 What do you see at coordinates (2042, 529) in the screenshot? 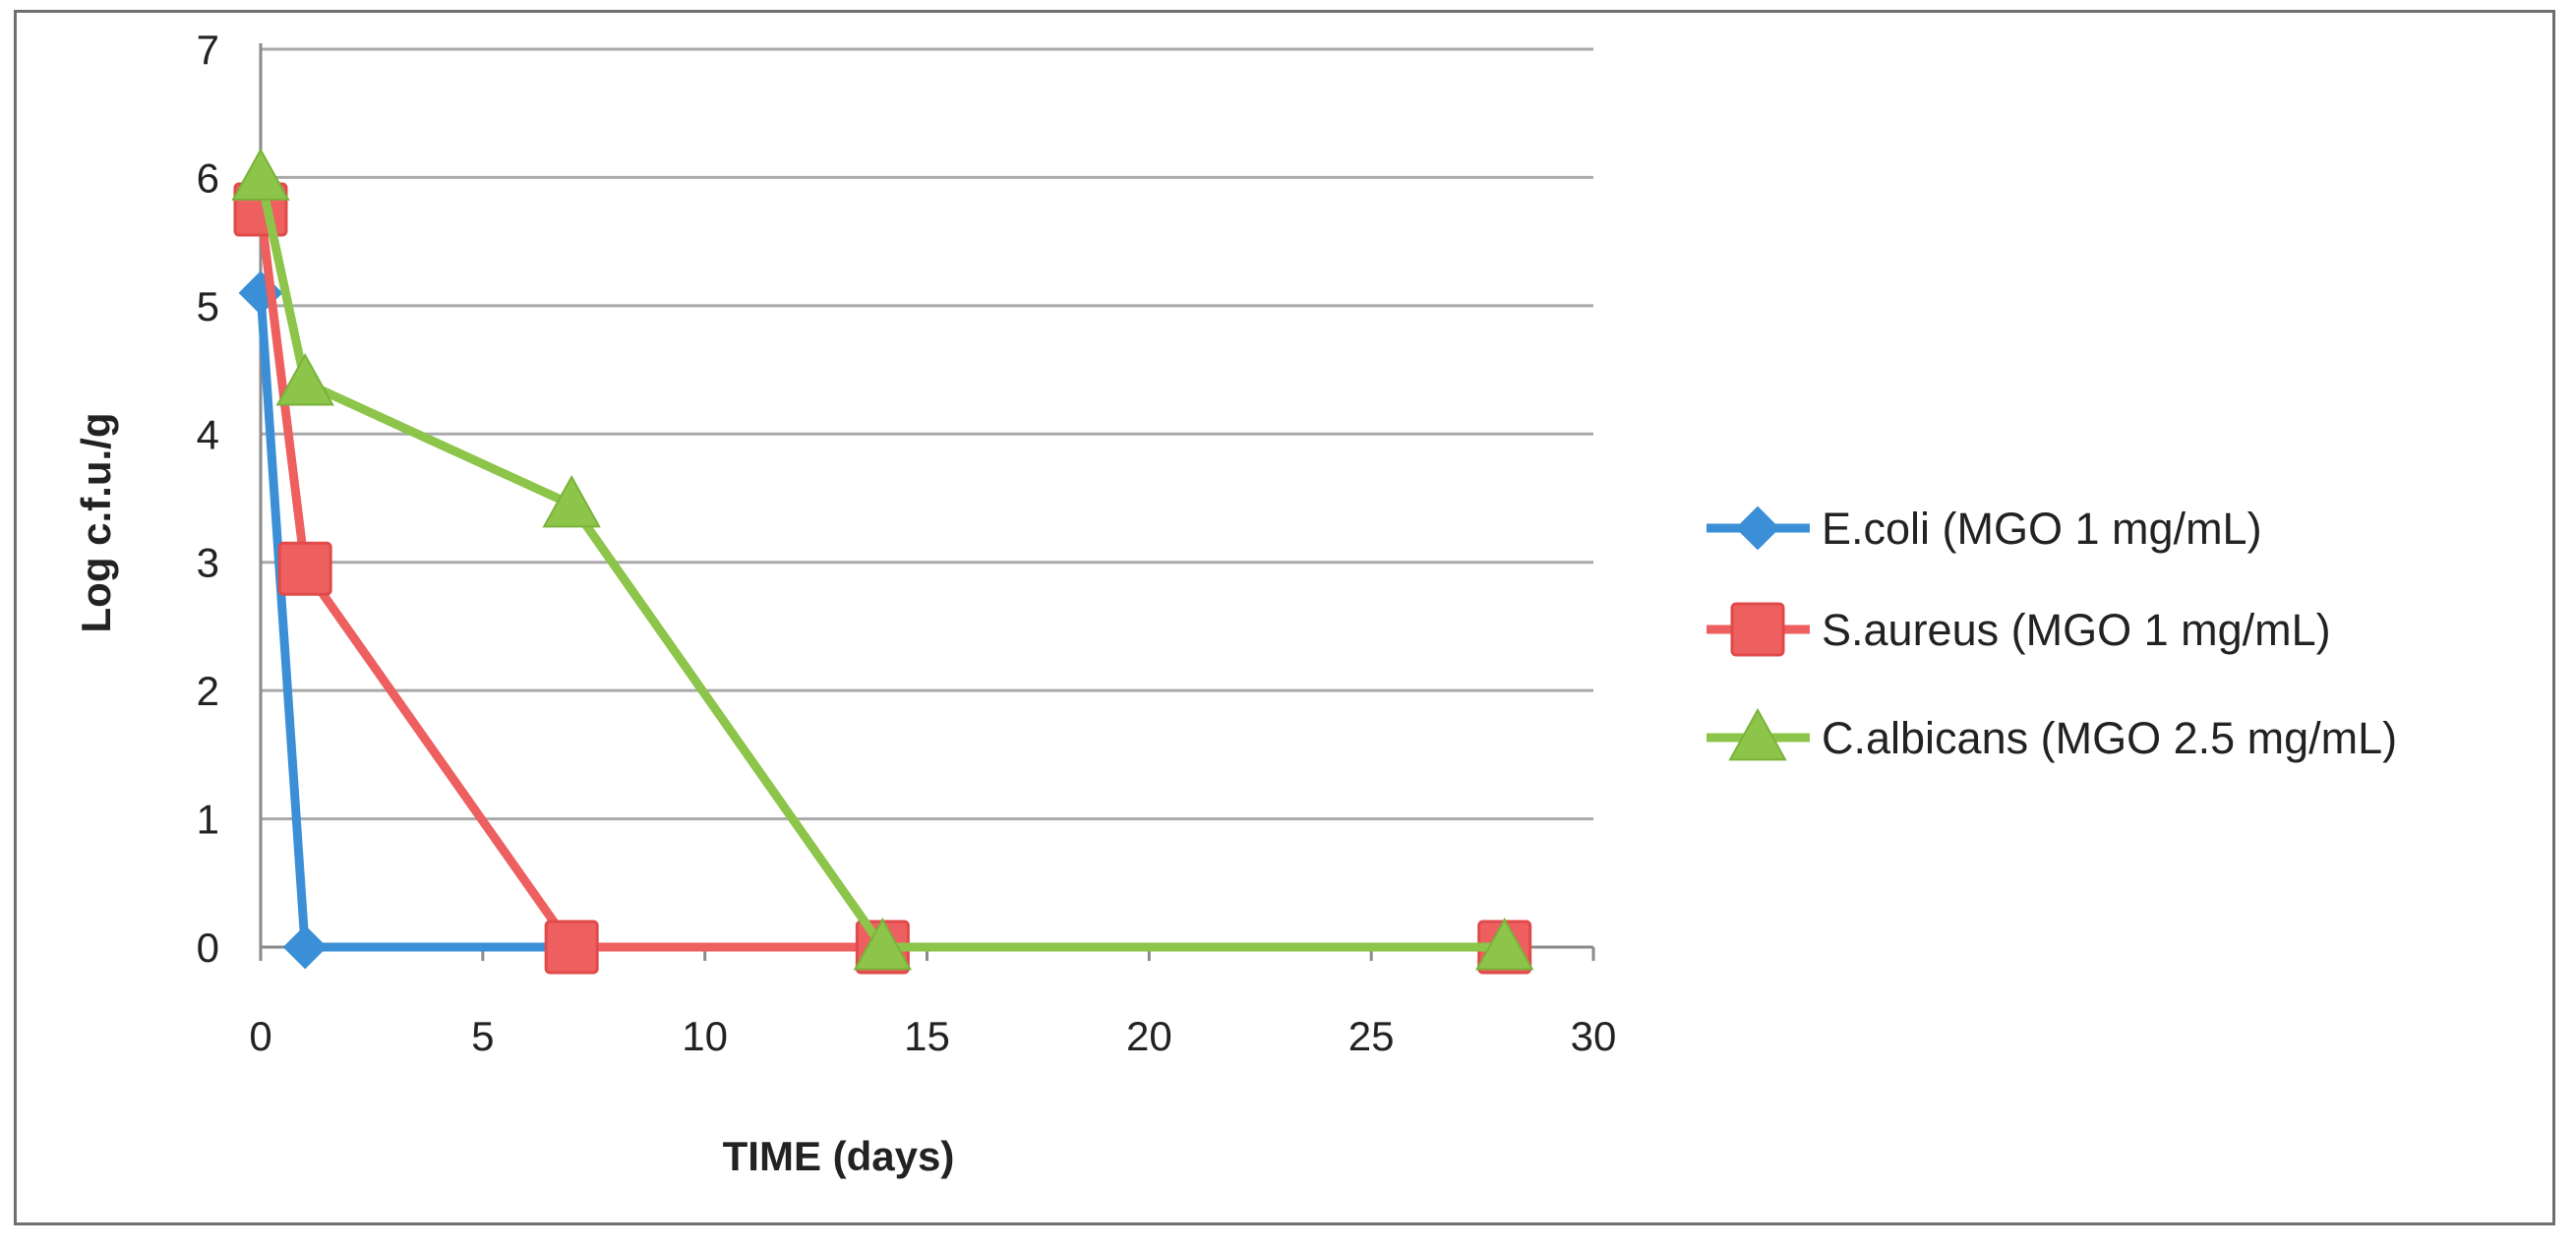
I see `legend-label: E.coli (MGO 1 mg/mL)` at bounding box center [2042, 529].